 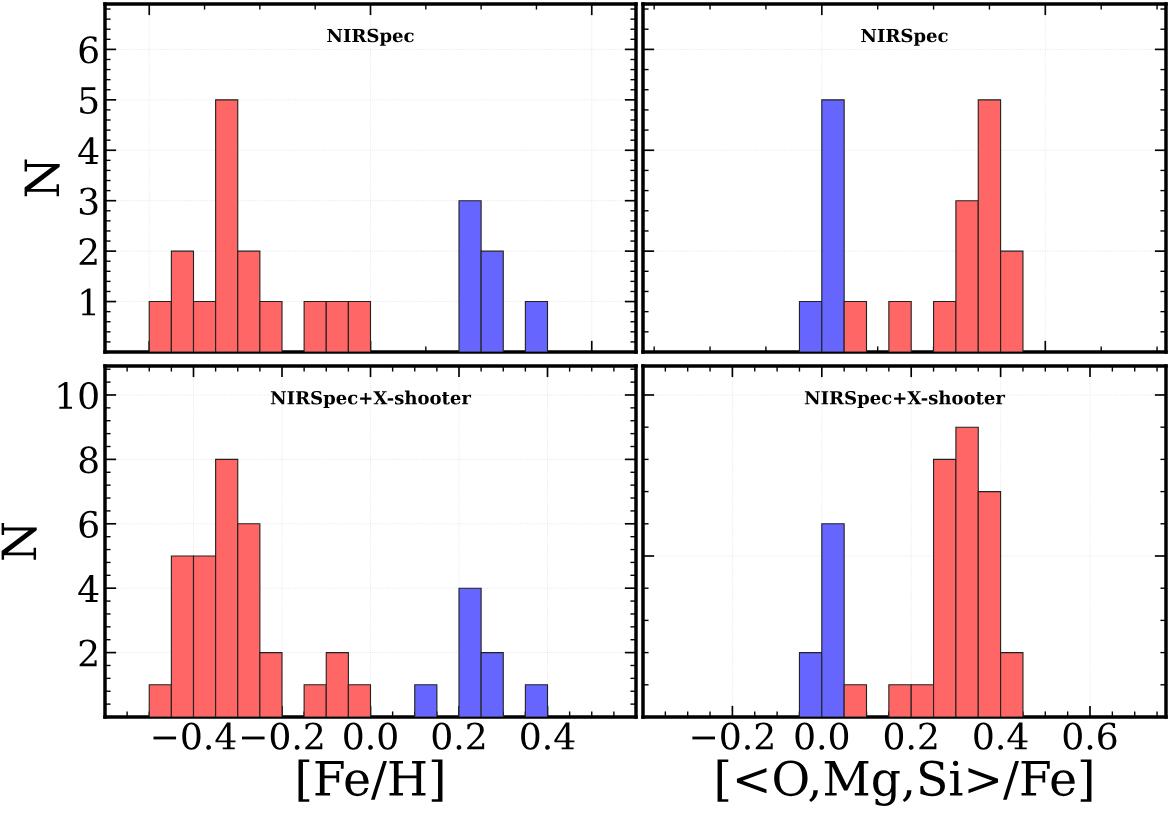 I want to click on x-tick-label: 0.6, so click(x=1090, y=736).